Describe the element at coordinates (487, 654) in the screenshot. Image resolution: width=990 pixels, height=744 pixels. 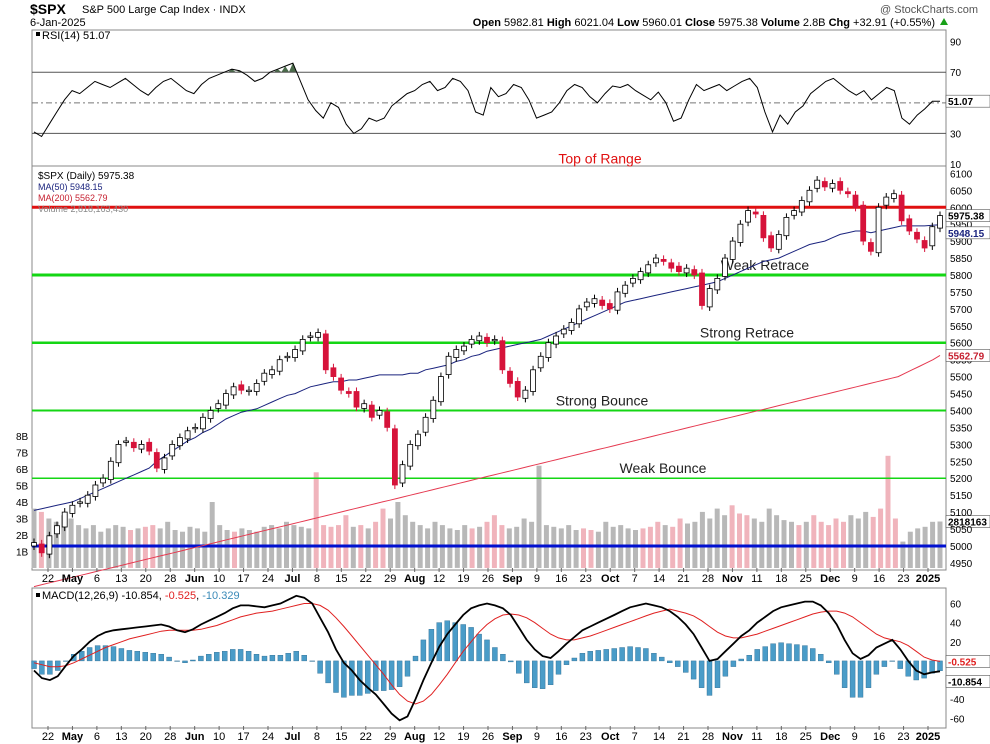
I see `macd-signal-line` at that location.